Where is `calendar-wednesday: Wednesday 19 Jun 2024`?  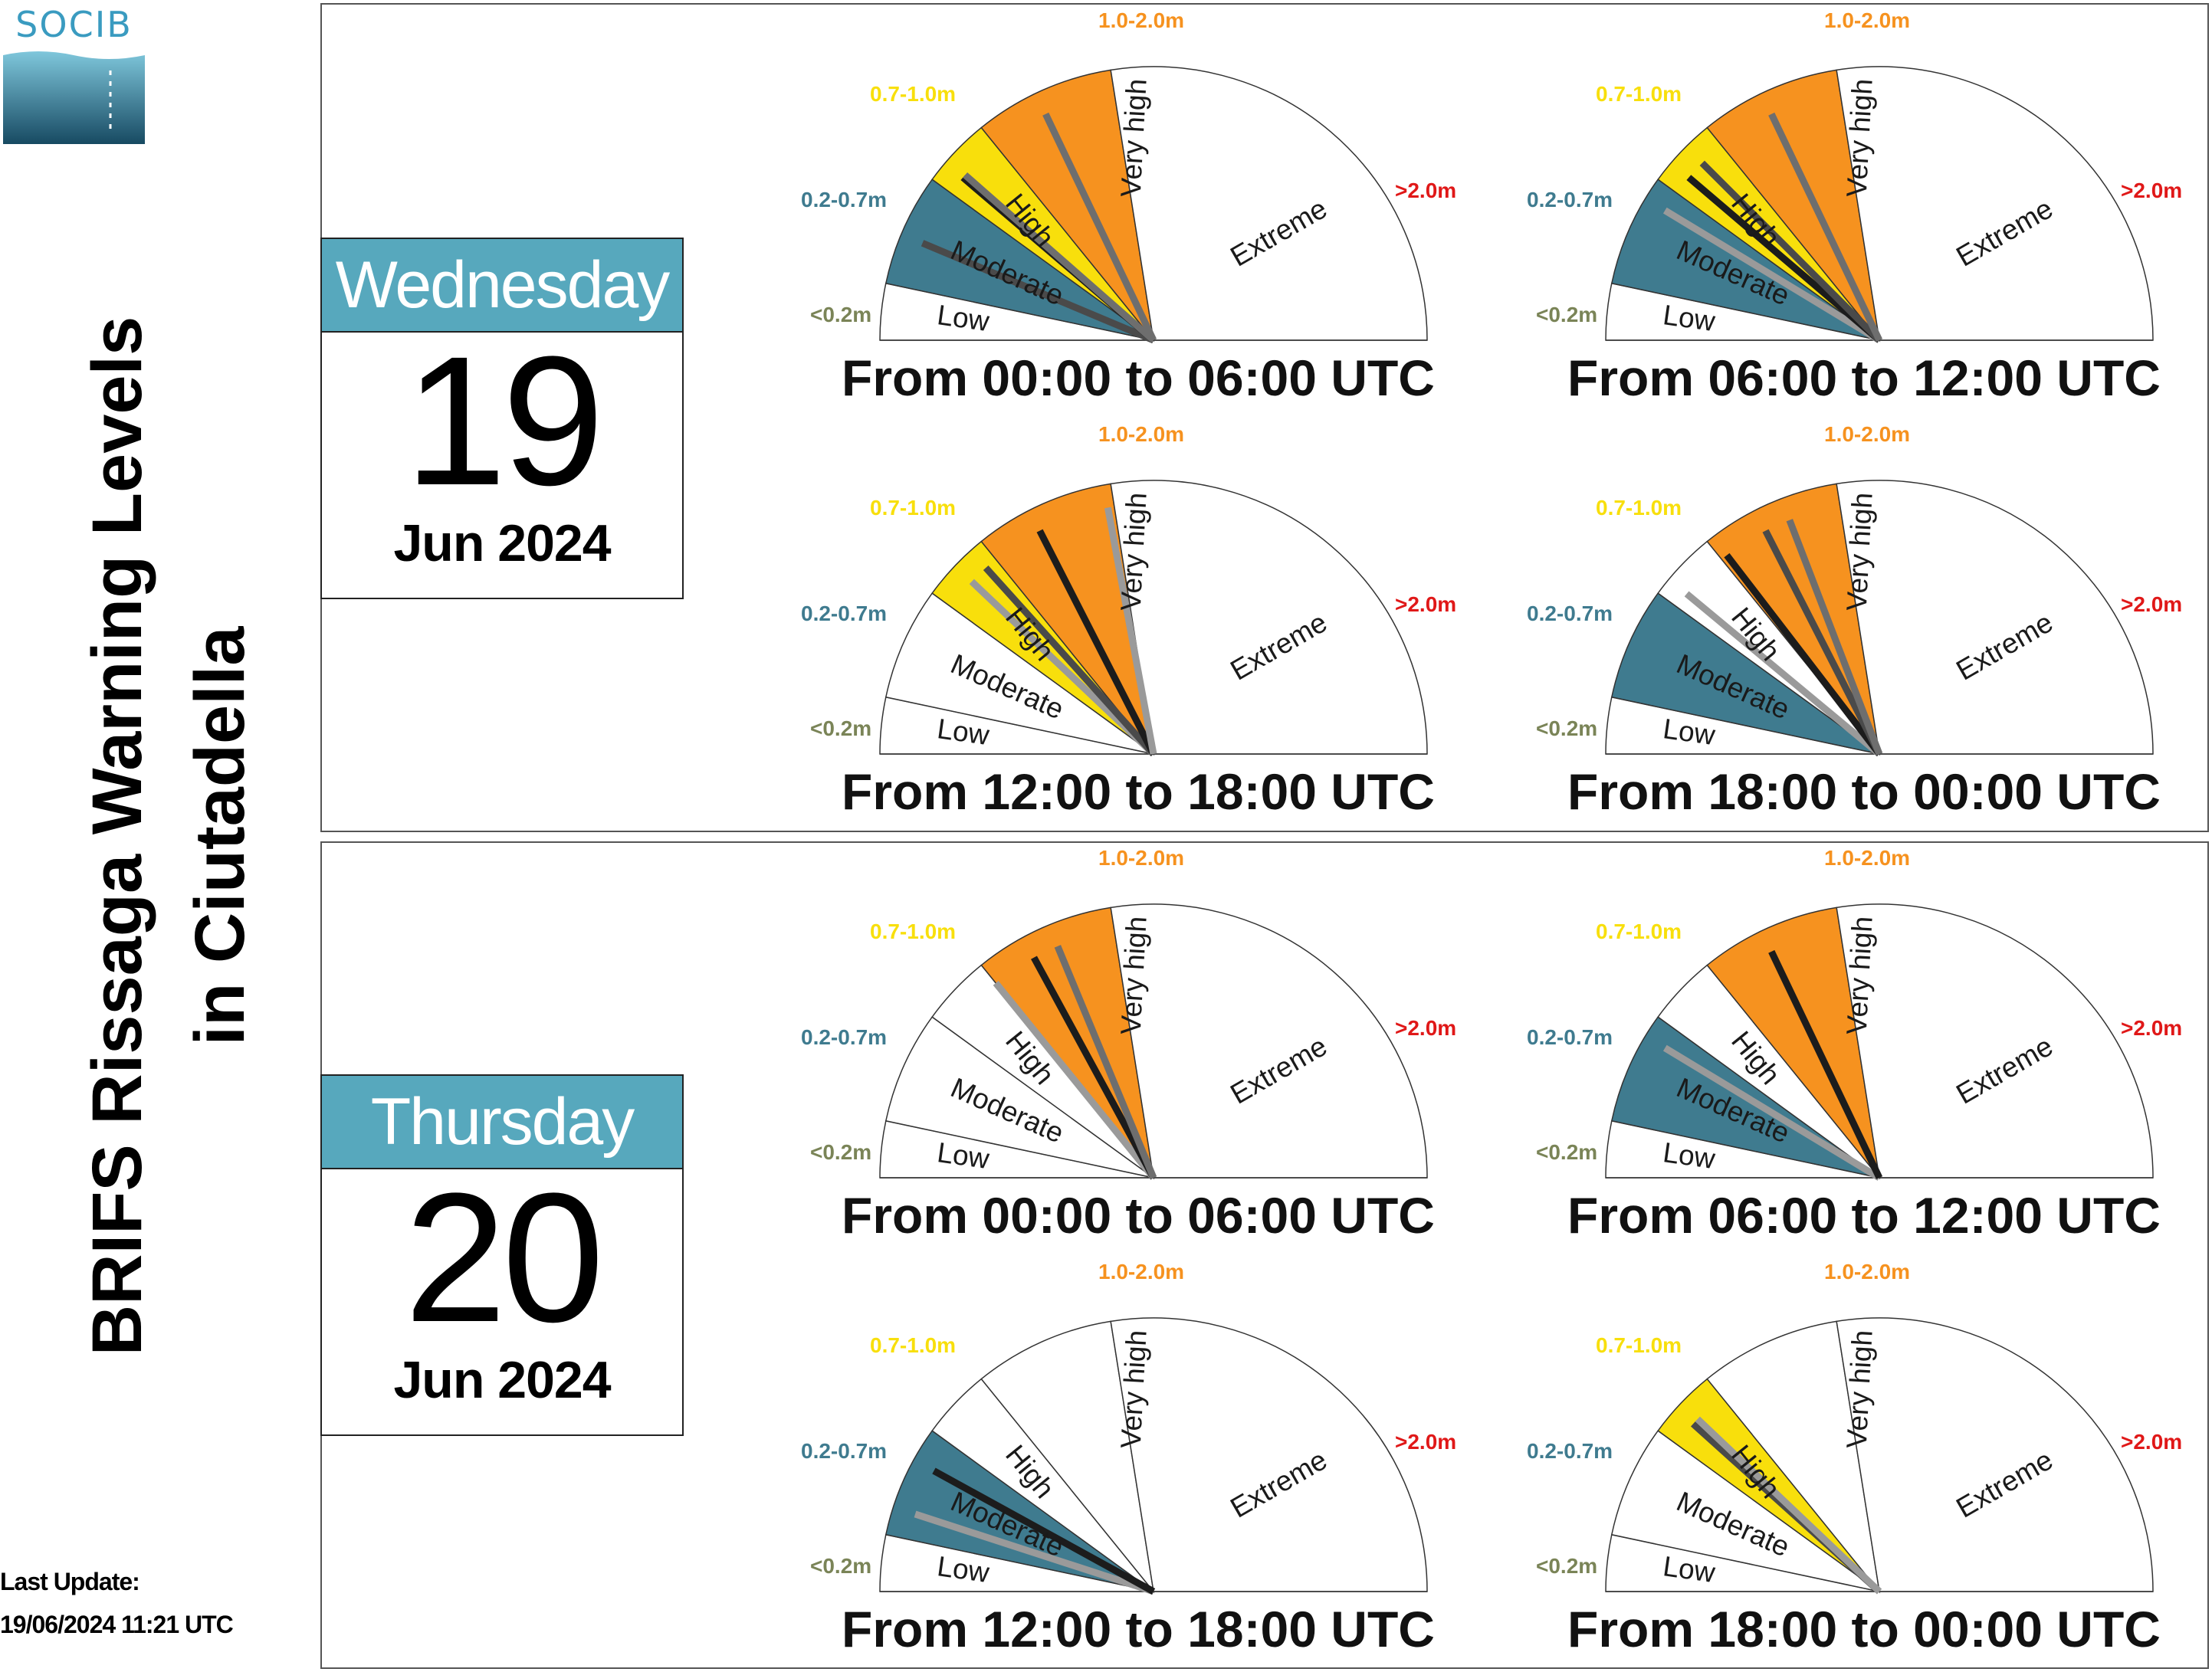 calendar-wednesday: Wednesday 19 Jun 2024 is located at coordinates (502, 418).